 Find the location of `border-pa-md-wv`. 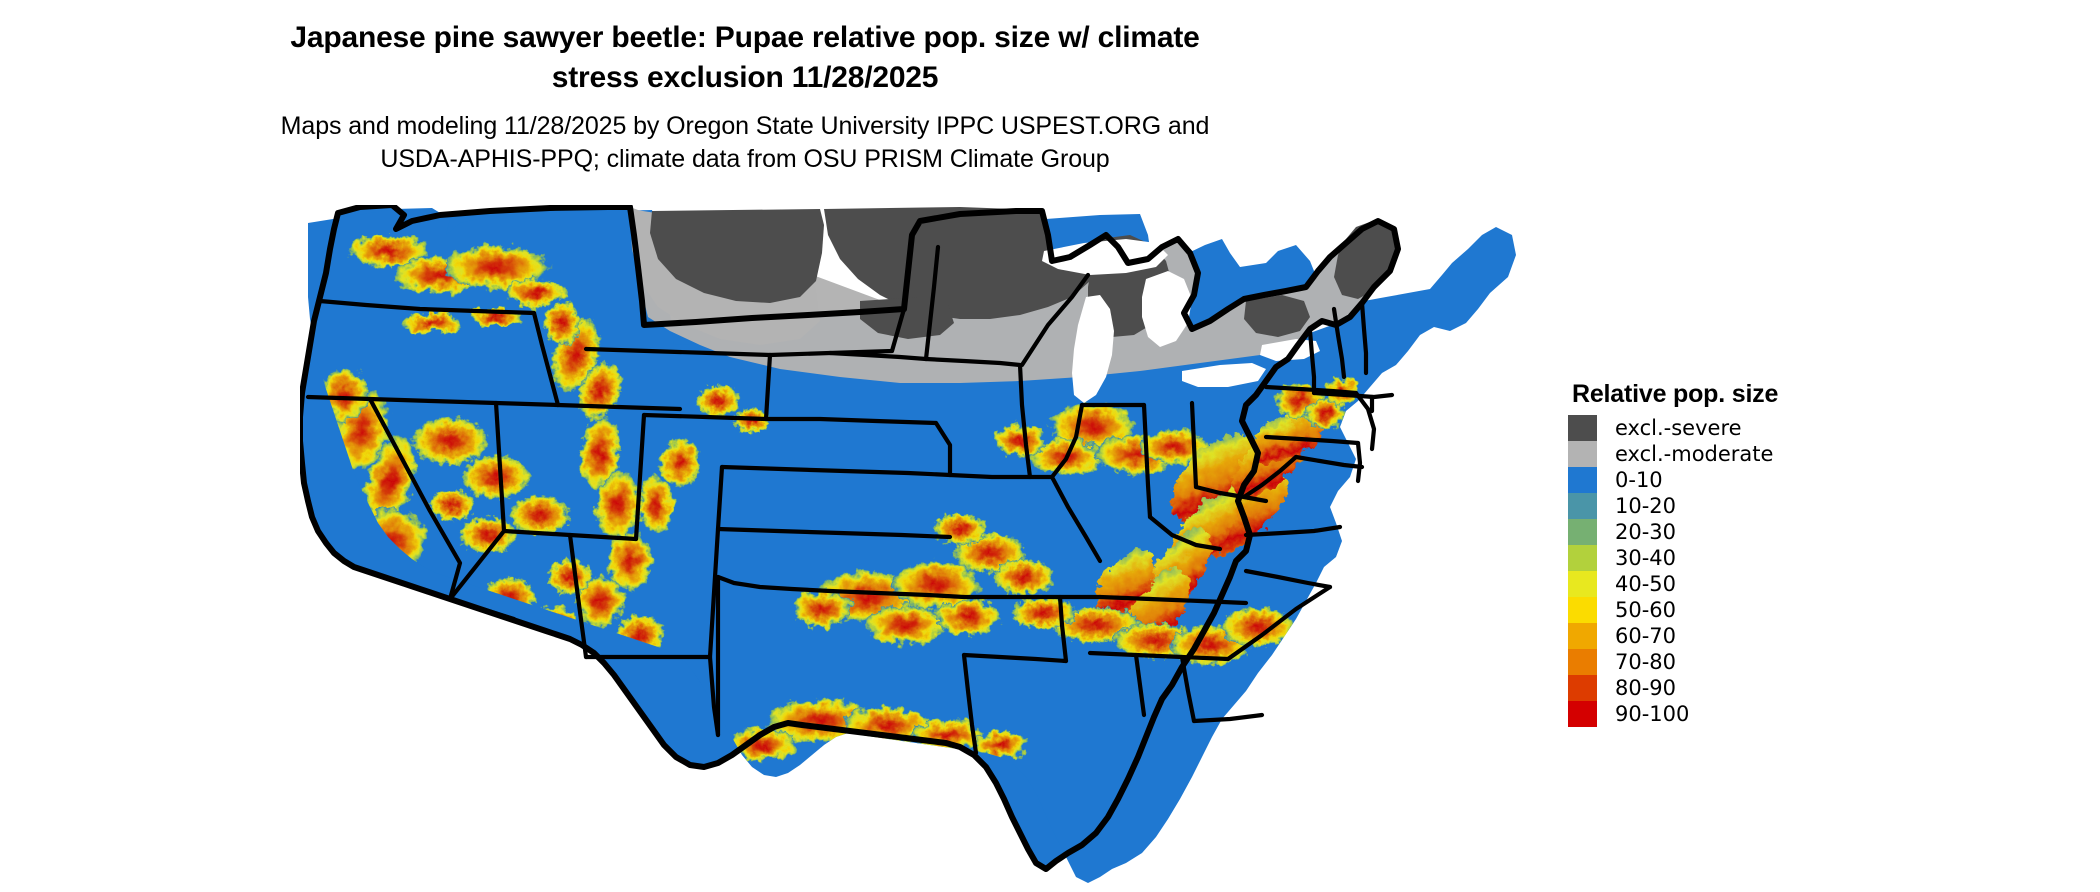

border-pa-md-wv is located at coordinates (1312, 440).